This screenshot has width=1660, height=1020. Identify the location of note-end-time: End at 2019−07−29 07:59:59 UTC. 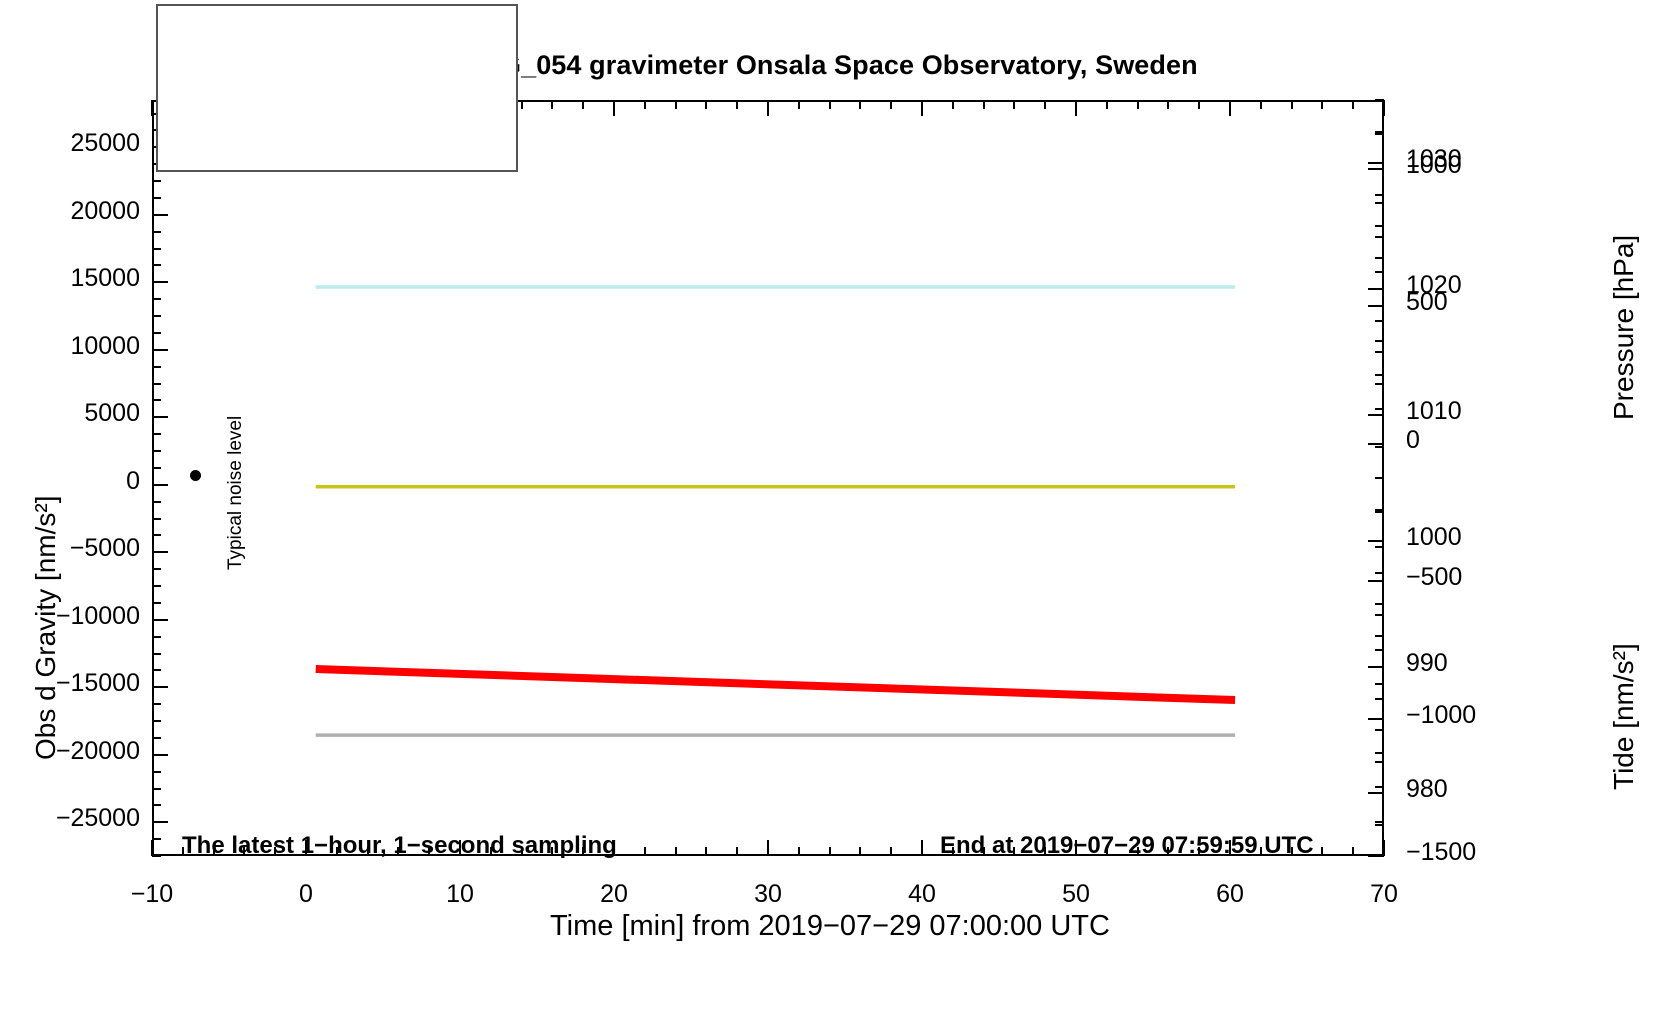
(1127, 845).